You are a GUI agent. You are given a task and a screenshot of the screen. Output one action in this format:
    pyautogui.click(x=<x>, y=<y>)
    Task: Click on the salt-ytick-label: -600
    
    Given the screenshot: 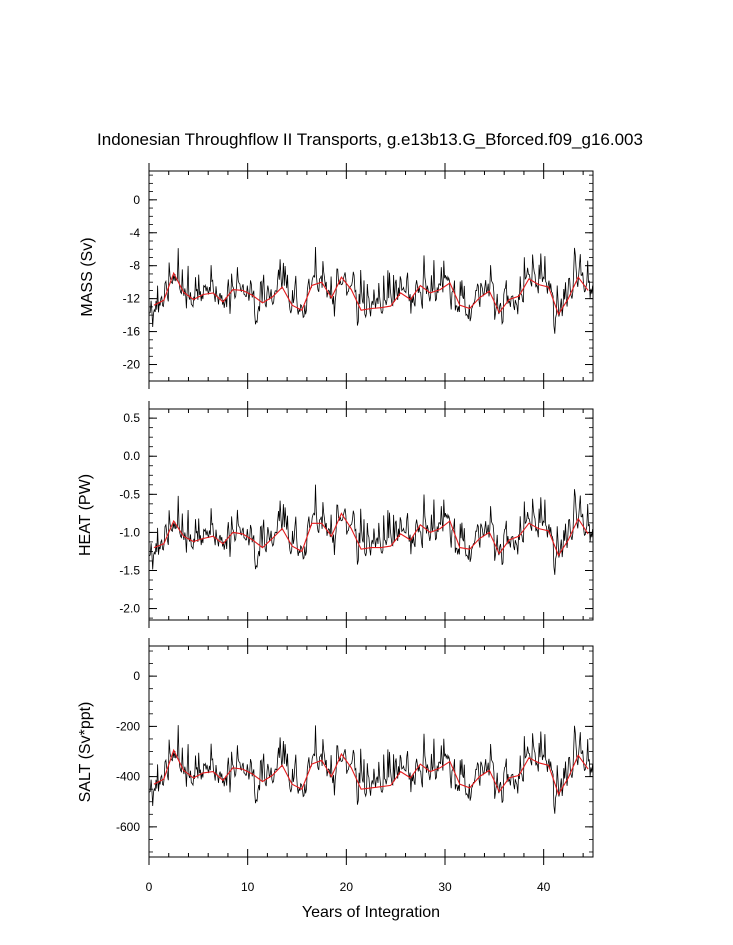 What is the action you would take?
    pyautogui.click(x=128, y=827)
    